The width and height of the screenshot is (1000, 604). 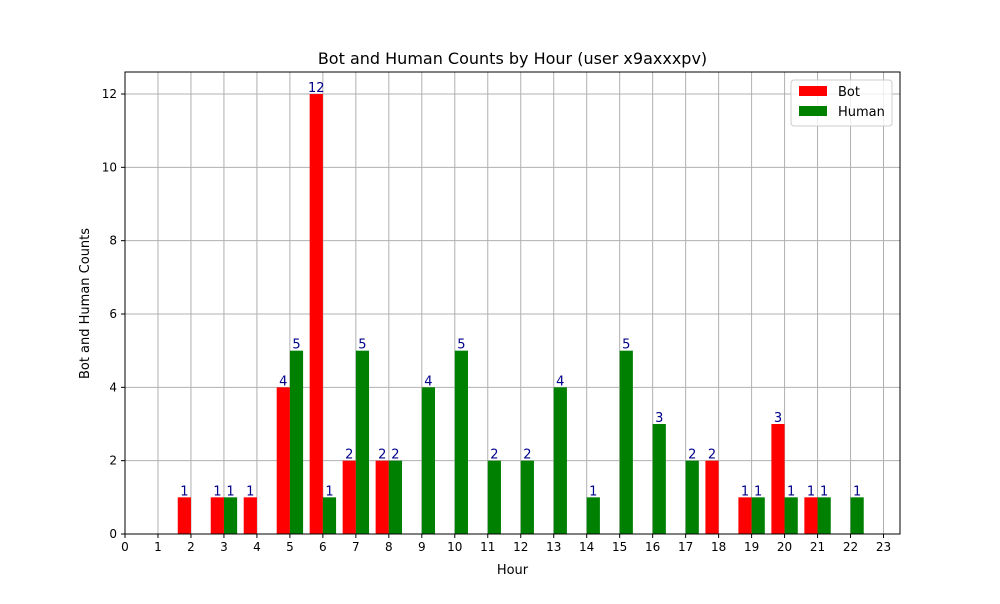 What do you see at coordinates (283, 381) in the screenshot?
I see `bar-label-bot: 4` at bounding box center [283, 381].